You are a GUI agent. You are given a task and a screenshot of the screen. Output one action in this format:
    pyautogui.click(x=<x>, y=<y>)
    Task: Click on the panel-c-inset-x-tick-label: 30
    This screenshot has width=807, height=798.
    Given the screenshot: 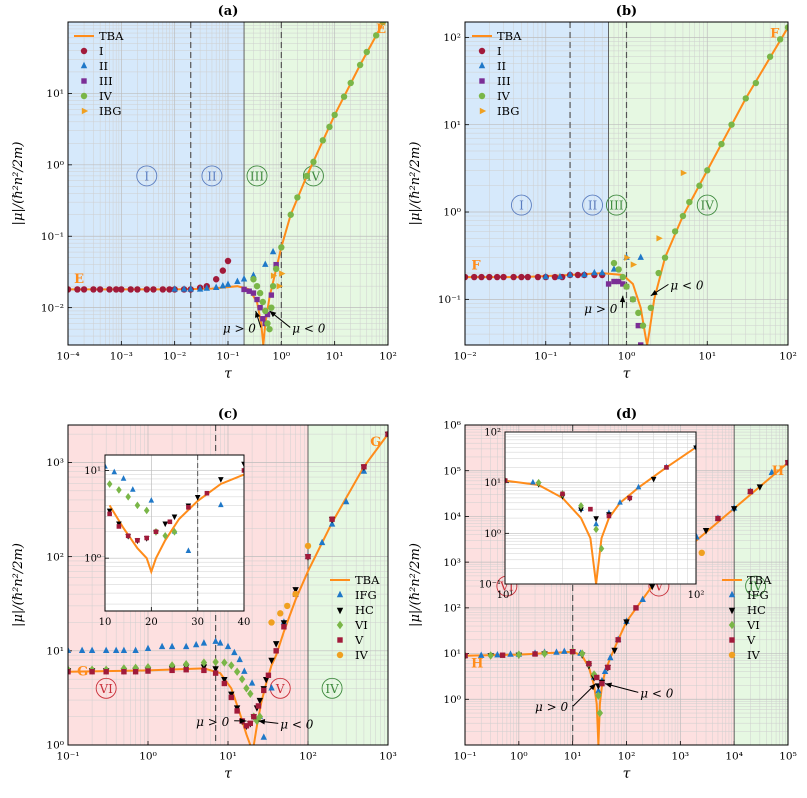 What is the action you would take?
    pyautogui.click(x=197, y=622)
    